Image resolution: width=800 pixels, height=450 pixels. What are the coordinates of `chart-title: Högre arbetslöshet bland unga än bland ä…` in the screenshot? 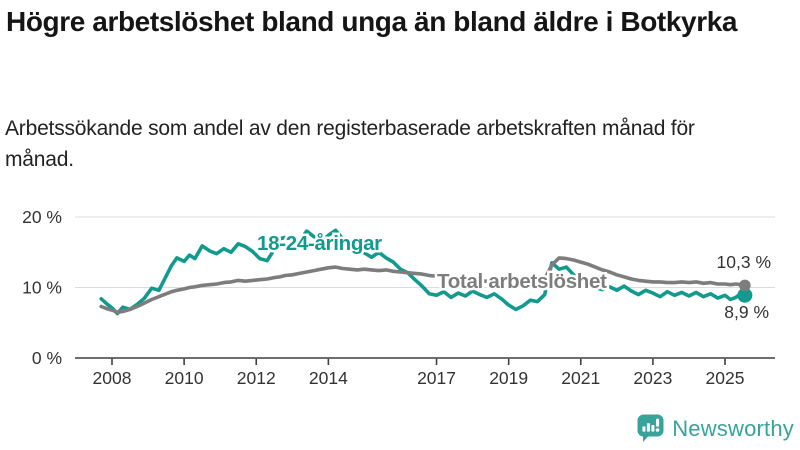 It's located at (372, 21).